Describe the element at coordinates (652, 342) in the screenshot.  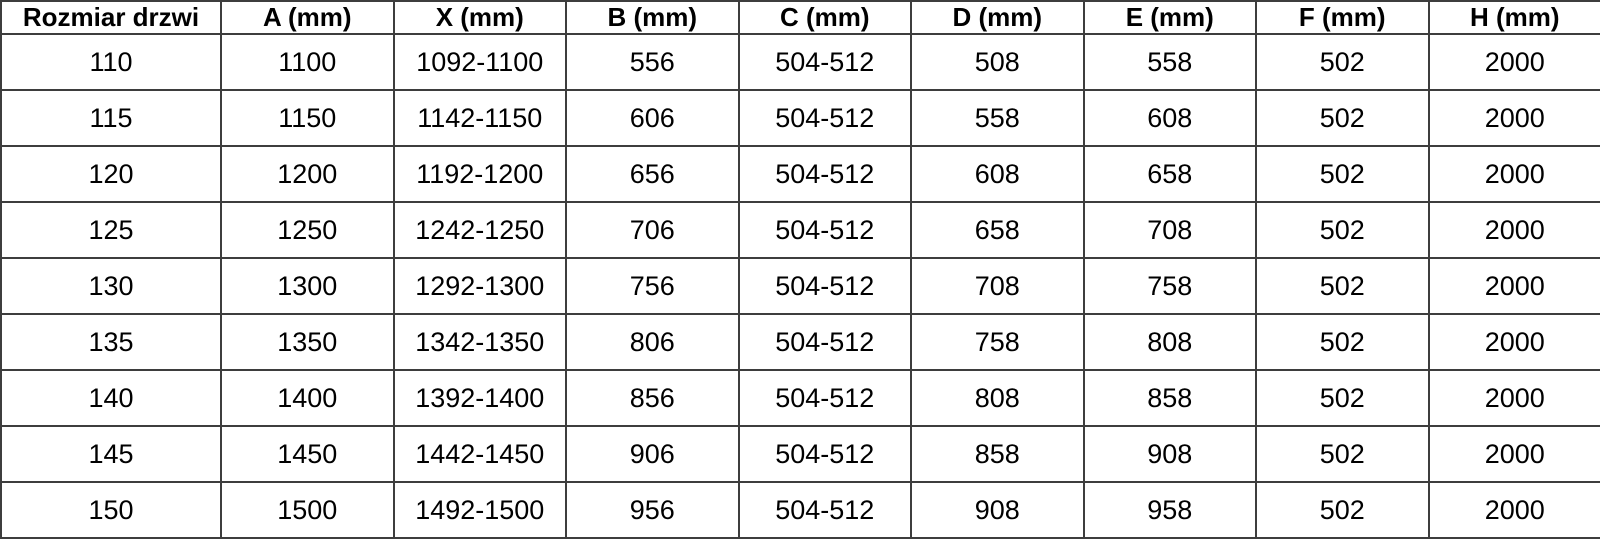
I see `table-cell: 806` at that location.